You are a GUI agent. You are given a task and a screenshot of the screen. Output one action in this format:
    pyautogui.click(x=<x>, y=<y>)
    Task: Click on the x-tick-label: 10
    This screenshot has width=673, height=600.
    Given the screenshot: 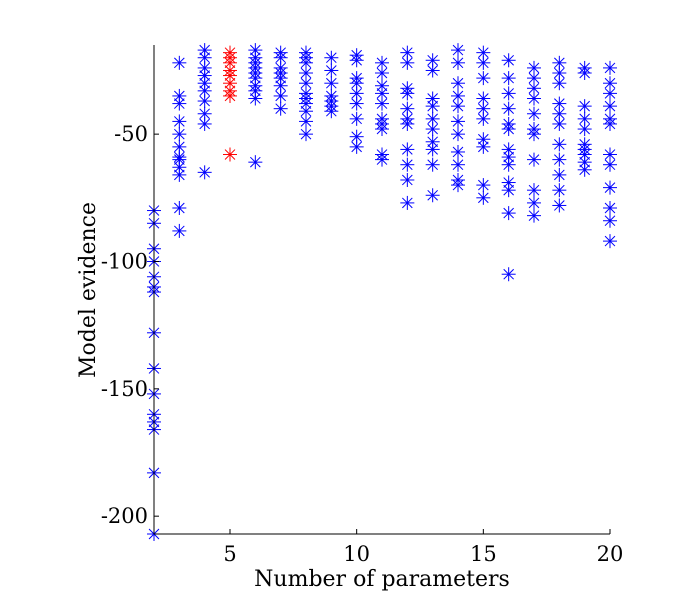 What is the action you would take?
    pyautogui.click(x=356, y=554)
    